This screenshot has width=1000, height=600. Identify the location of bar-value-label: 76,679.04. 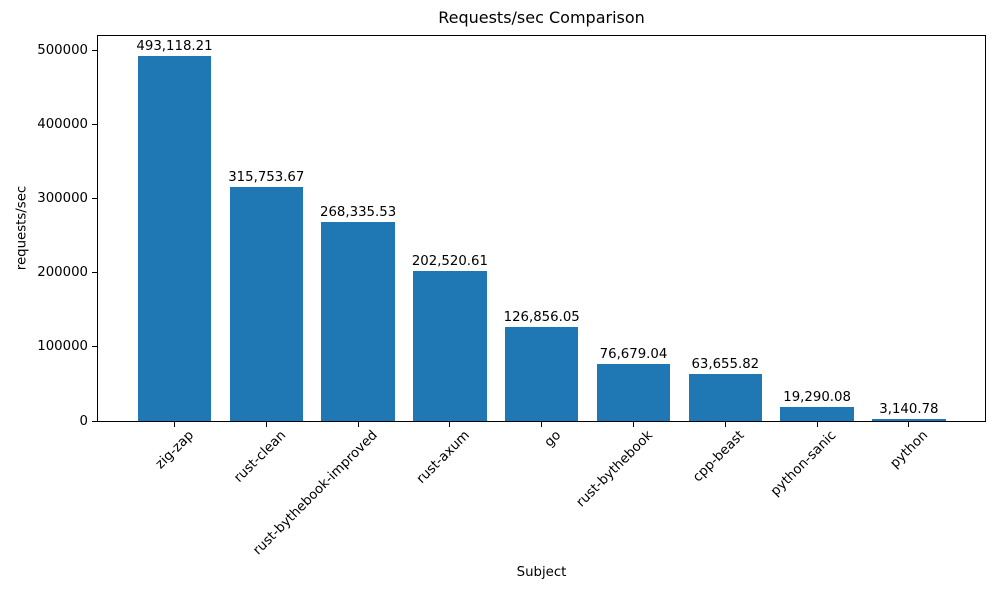
(633, 355).